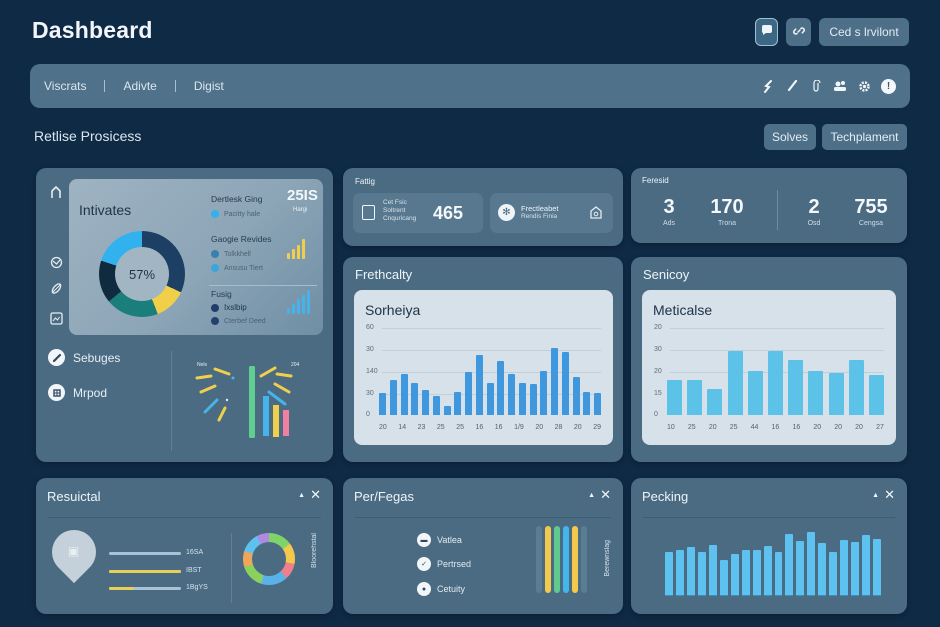 The width and height of the screenshot is (940, 627). What do you see at coordinates (669, 223) in the screenshot?
I see `kpi-label: Ads` at bounding box center [669, 223].